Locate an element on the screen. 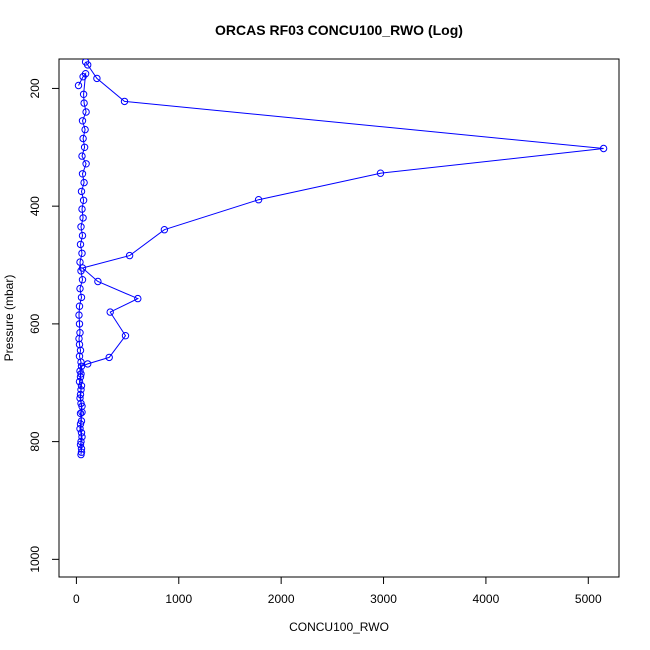  y-tick-label: 400 is located at coordinates (35, 206).